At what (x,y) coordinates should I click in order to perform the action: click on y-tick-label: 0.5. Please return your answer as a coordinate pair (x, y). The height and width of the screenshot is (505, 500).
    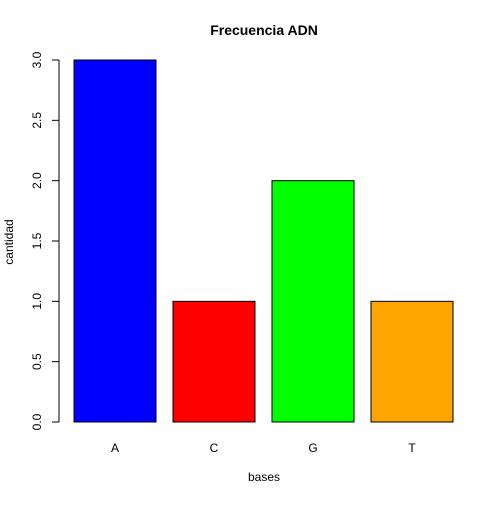
    Looking at the image, I should click on (37, 361).